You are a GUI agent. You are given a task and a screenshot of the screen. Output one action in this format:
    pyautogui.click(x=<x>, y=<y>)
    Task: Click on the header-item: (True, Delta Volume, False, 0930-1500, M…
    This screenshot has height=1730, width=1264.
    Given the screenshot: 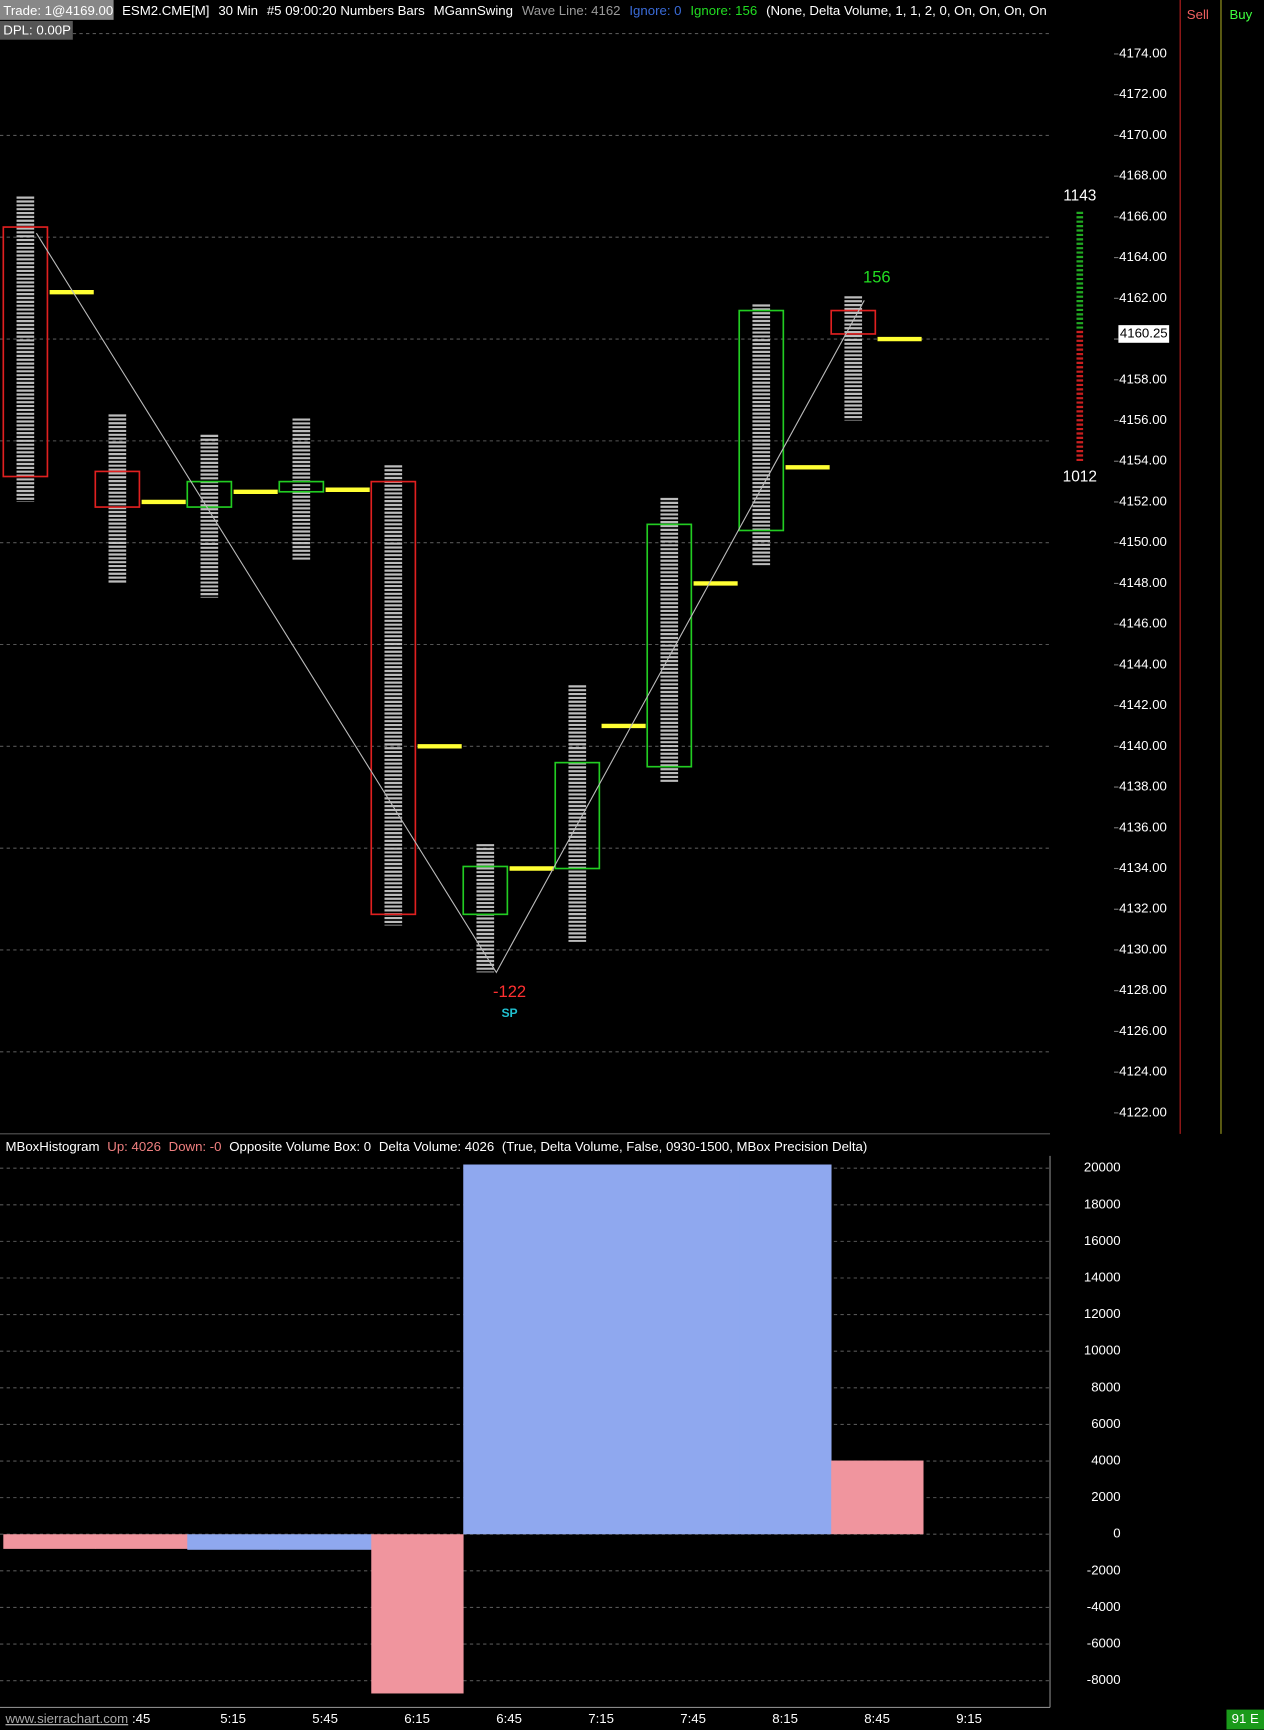 What is the action you would take?
    pyautogui.click(x=684, y=1146)
    